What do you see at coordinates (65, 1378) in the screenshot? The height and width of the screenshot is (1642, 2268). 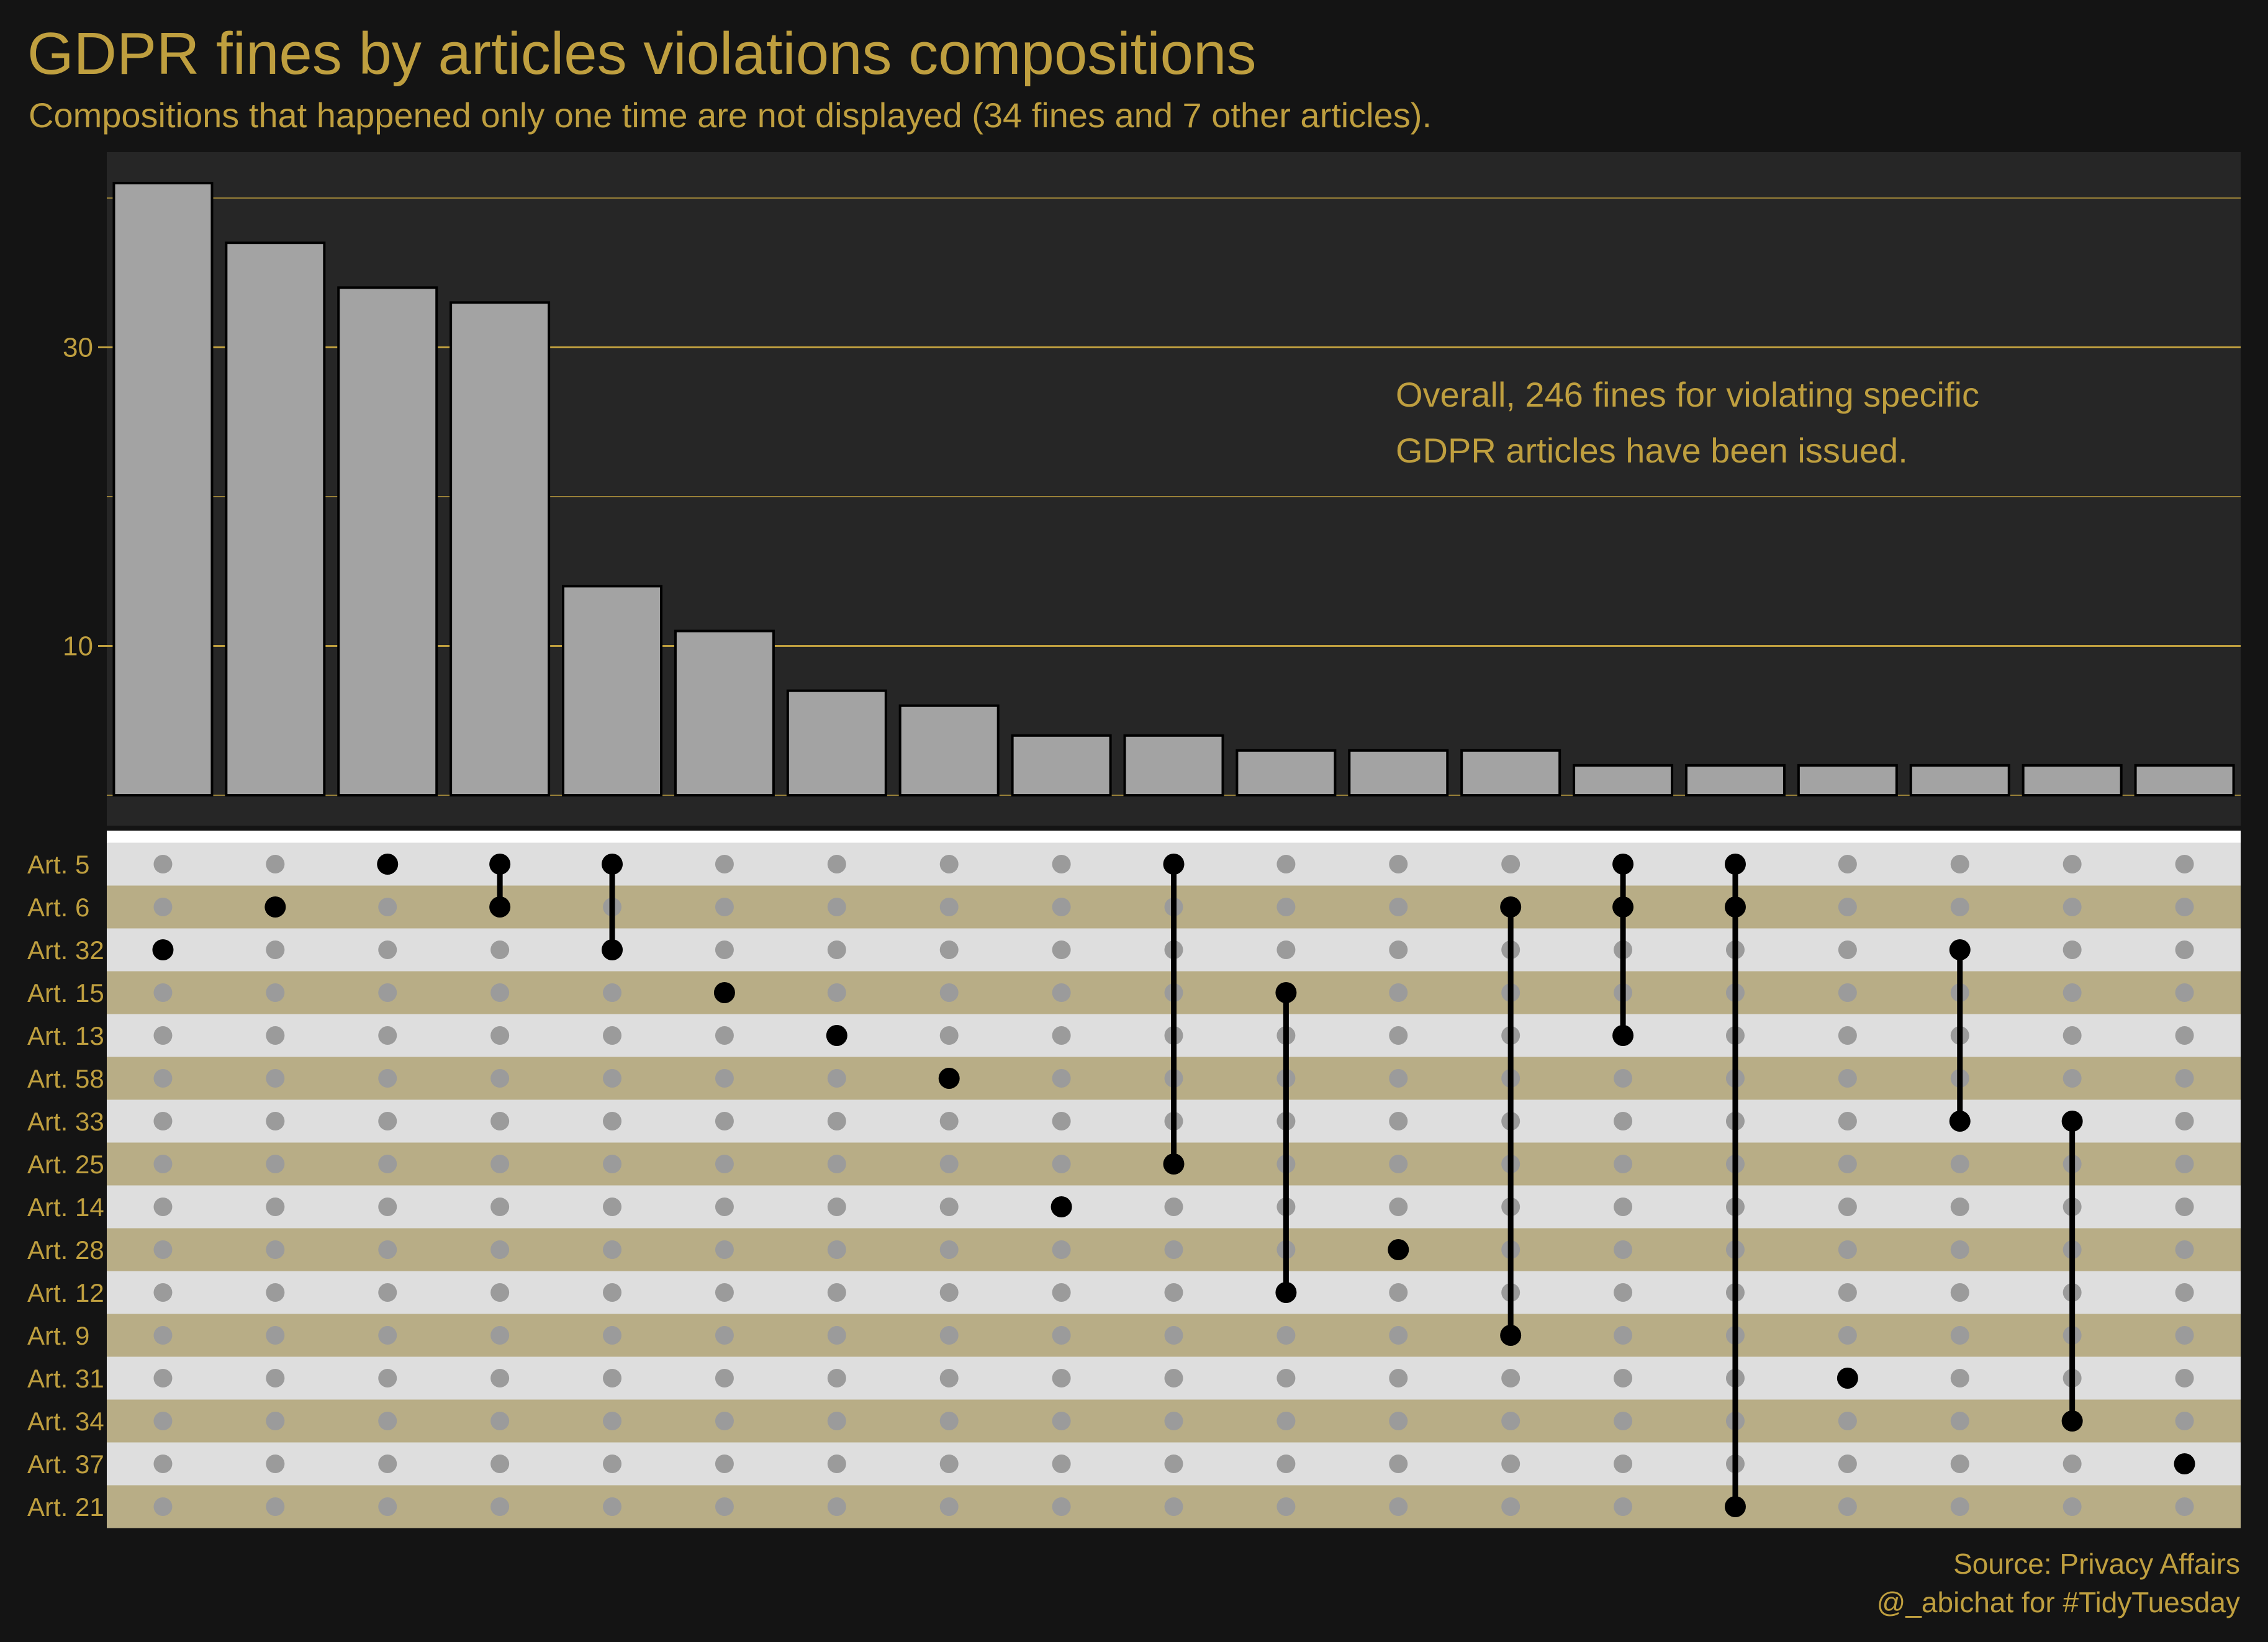 I see `set-label-art-31: Art. 31` at bounding box center [65, 1378].